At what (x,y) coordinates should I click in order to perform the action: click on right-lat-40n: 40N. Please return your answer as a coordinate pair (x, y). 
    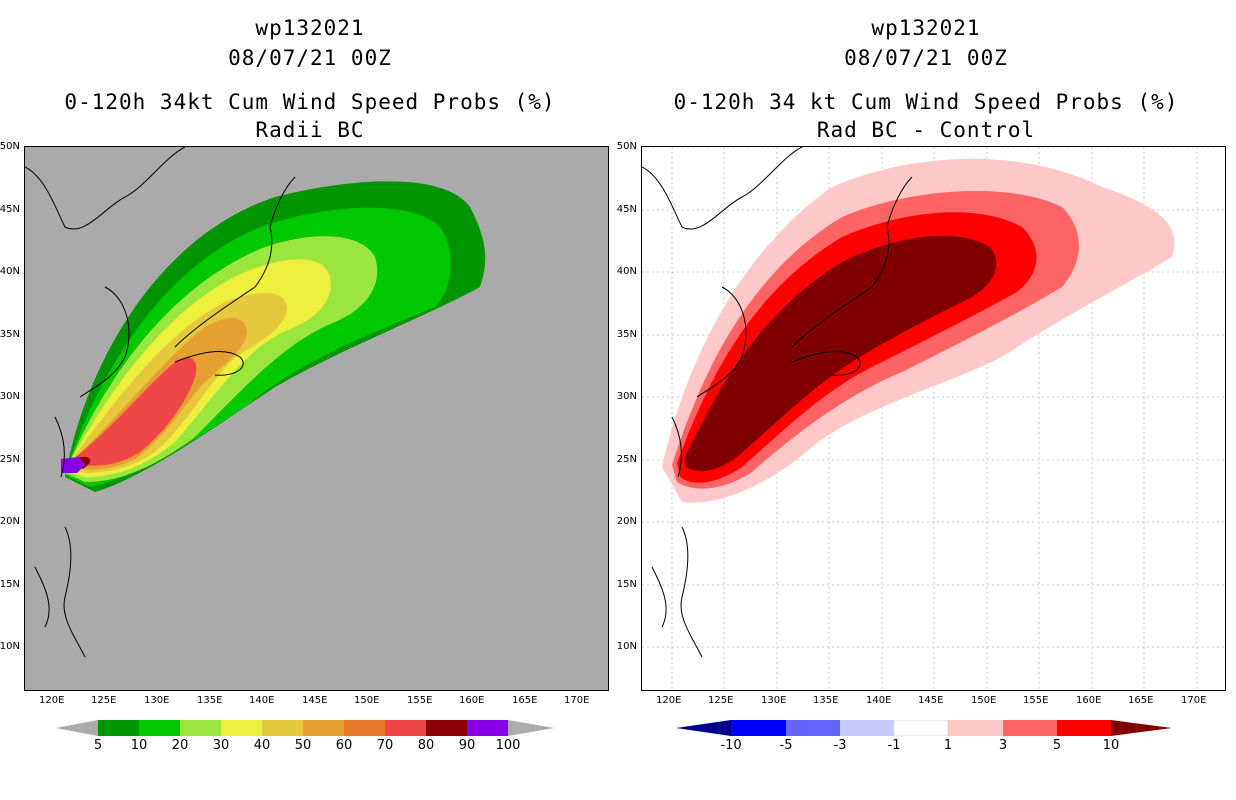
    Looking at the image, I should click on (626, 271).